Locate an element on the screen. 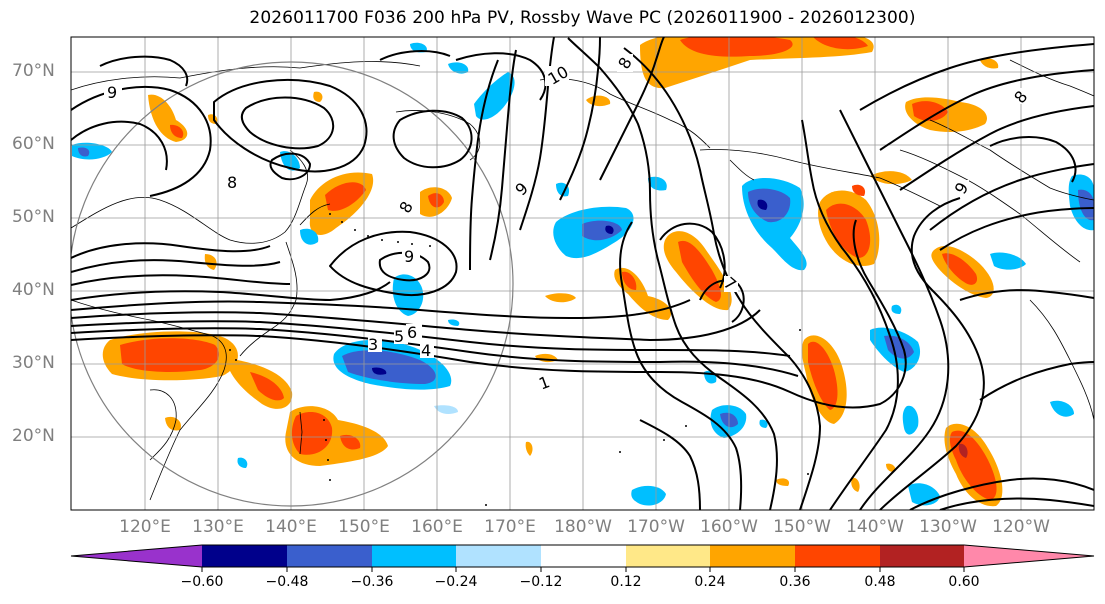 This screenshot has height=604, width=1105. colorbar-tick-label: 0.36 is located at coordinates (795, 582).